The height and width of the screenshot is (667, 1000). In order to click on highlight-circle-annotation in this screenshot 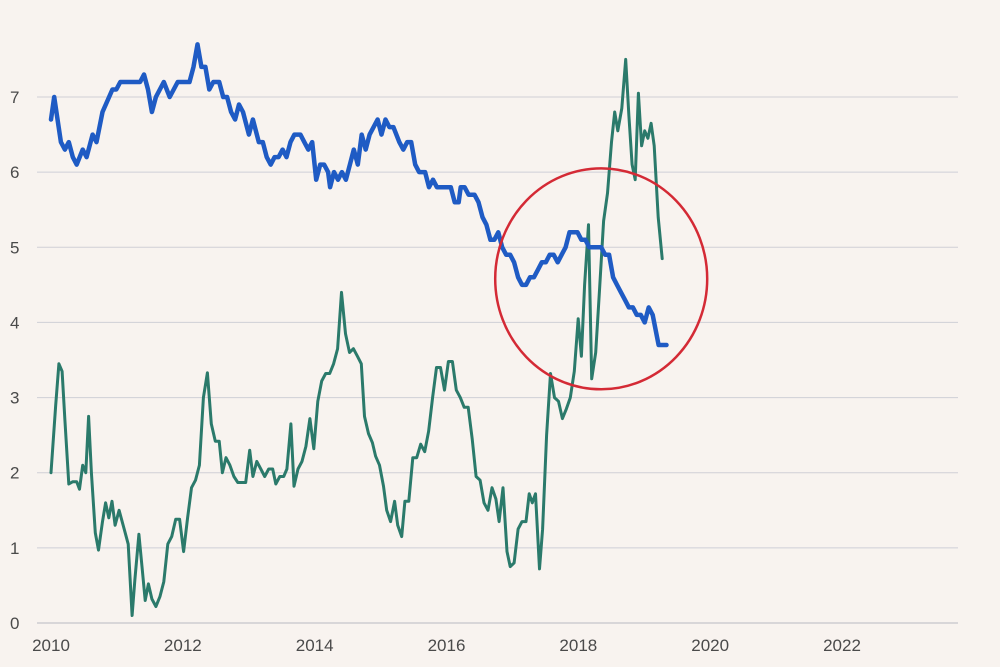, I will do `click(601, 279)`.